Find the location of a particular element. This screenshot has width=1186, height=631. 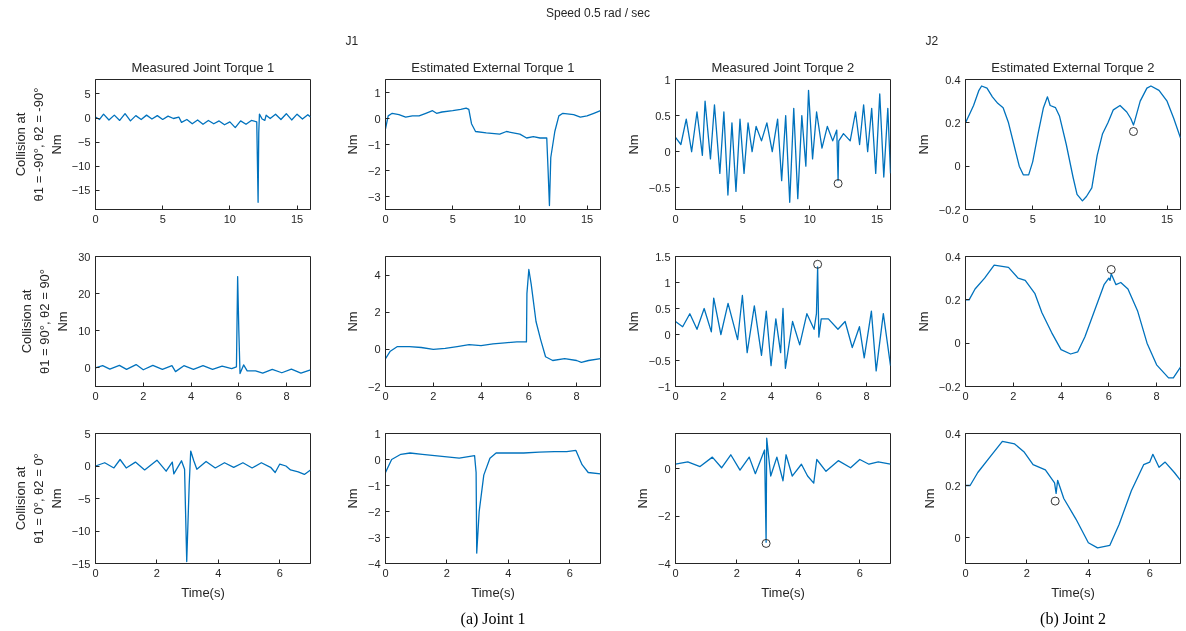

y-tick-label: −0.5 is located at coordinates (659, 360).